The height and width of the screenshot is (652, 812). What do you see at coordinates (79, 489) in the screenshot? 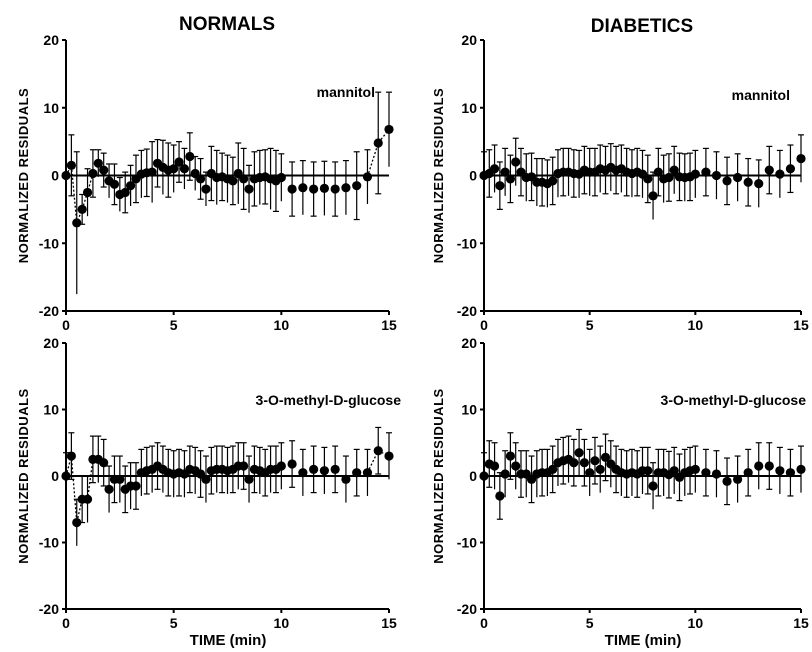
I see `connector-line` at bounding box center [79, 489].